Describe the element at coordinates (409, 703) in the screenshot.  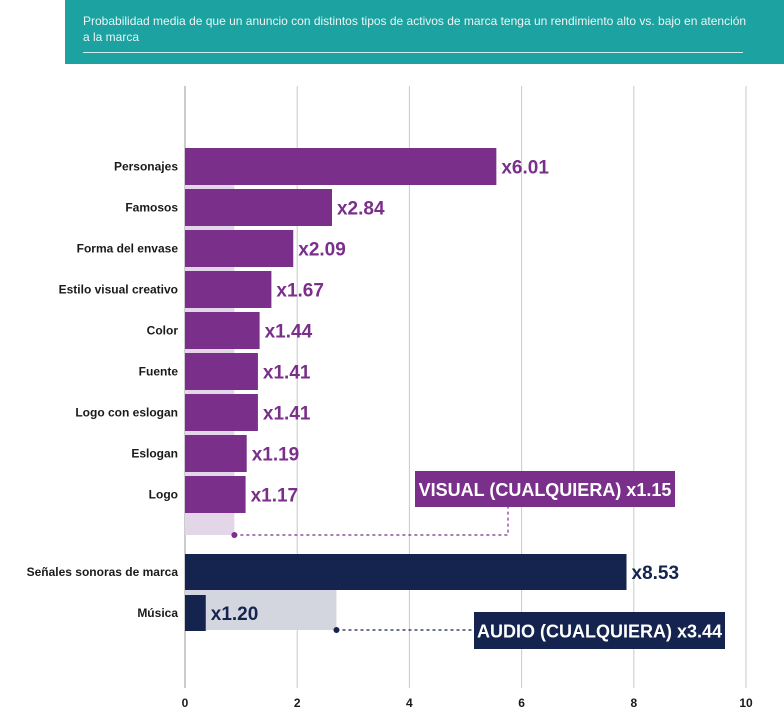
I see `x-tick-label: 4` at that location.